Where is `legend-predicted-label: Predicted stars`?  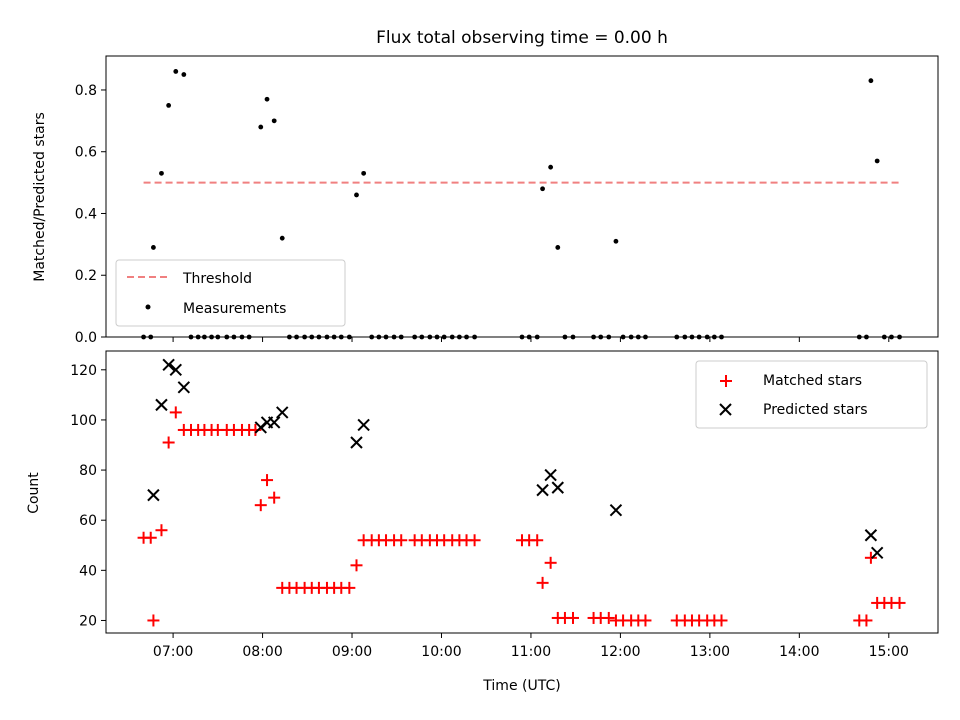
legend-predicted-label: Predicted stars is located at coordinates (815, 410).